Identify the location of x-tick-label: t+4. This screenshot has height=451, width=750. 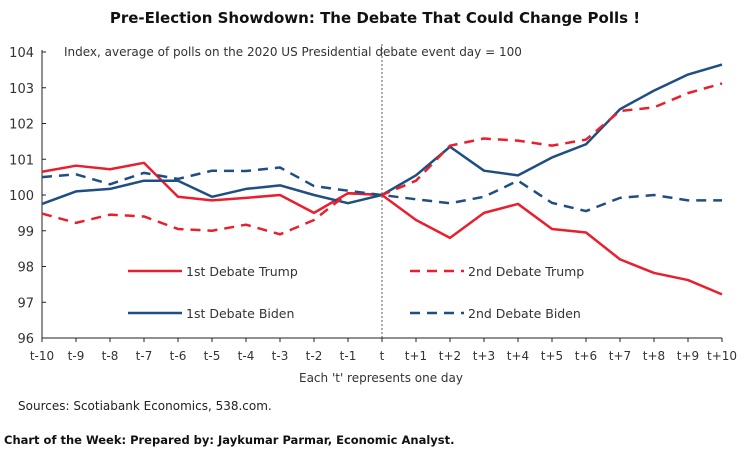
(518, 356).